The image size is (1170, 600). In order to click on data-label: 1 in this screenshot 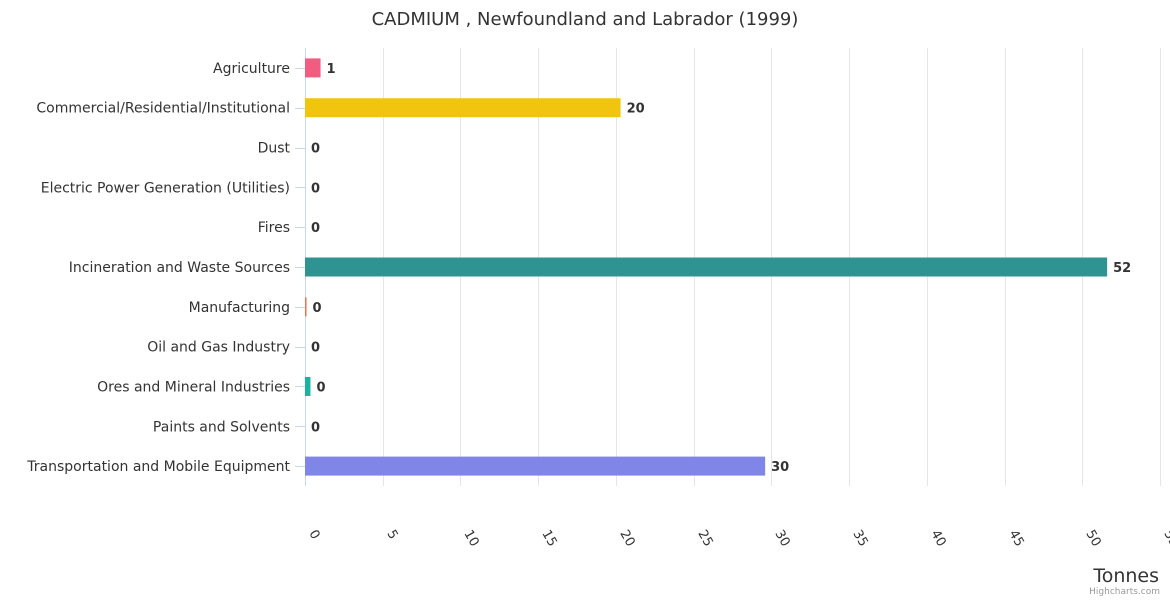, I will do `click(331, 69)`.